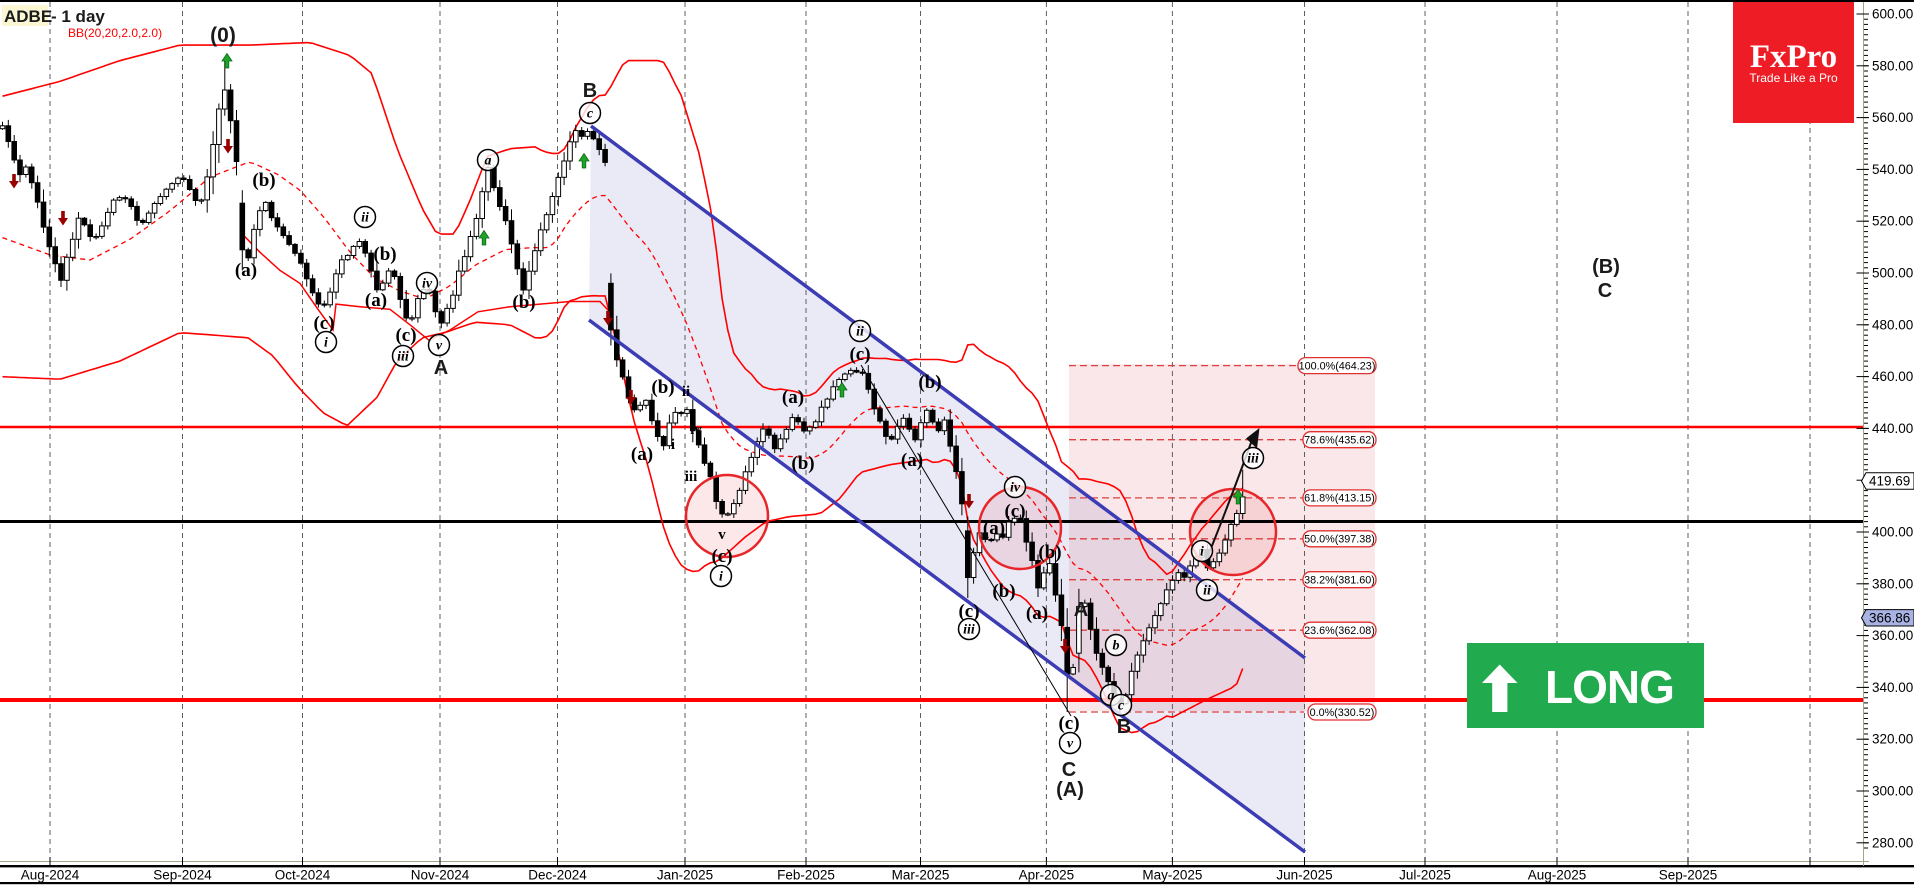 This screenshot has width=1914, height=886. What do you see at coordinates (28, 16) in the screenshot?
I see `svg-text: ADBE` at bounding box center [28, 16].